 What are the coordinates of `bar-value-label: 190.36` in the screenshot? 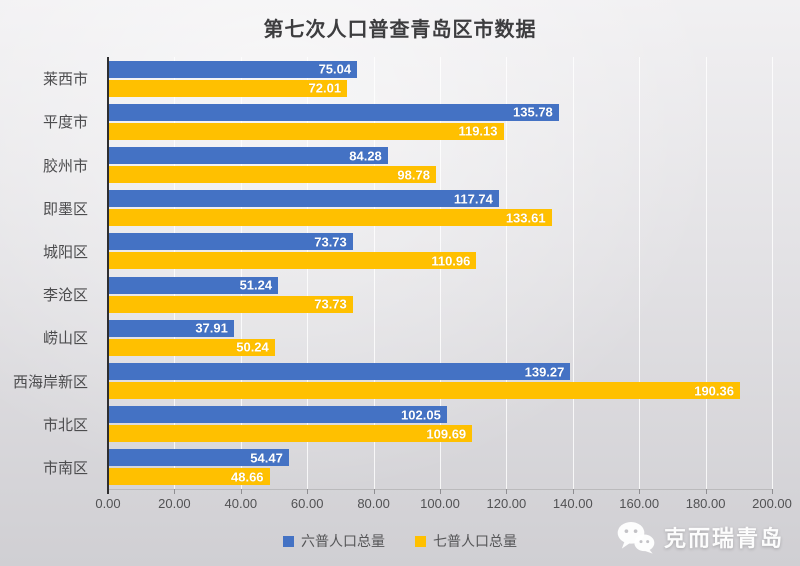 It's located at (714, 391).